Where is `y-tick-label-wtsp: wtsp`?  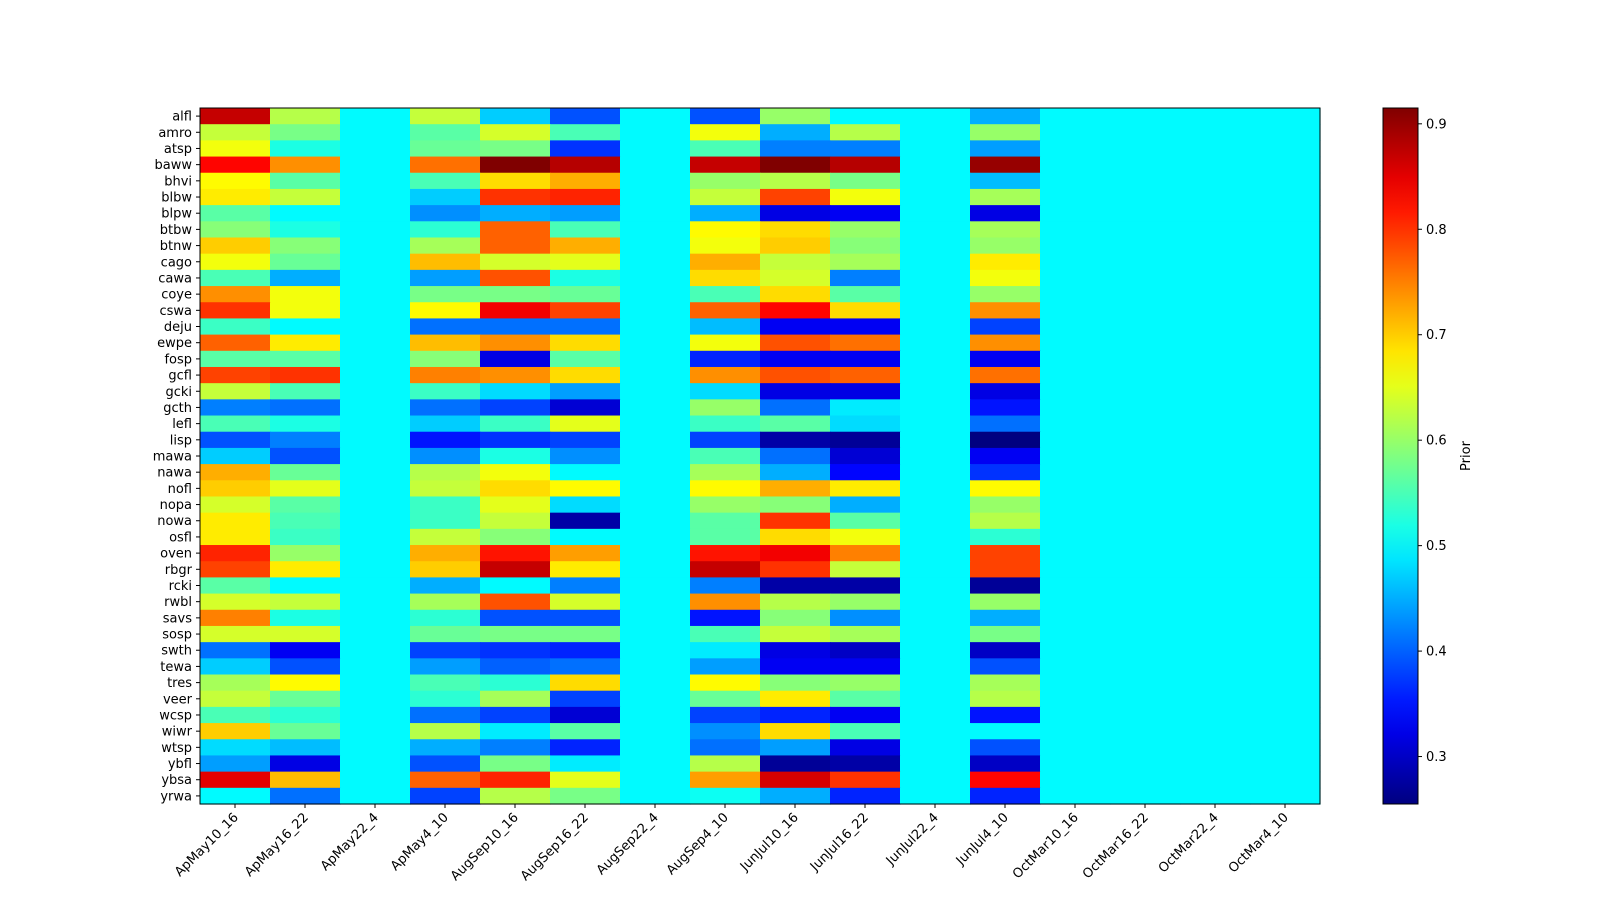 y-tick-label-wtsp: wtsp is located at coordinates (176, 748).